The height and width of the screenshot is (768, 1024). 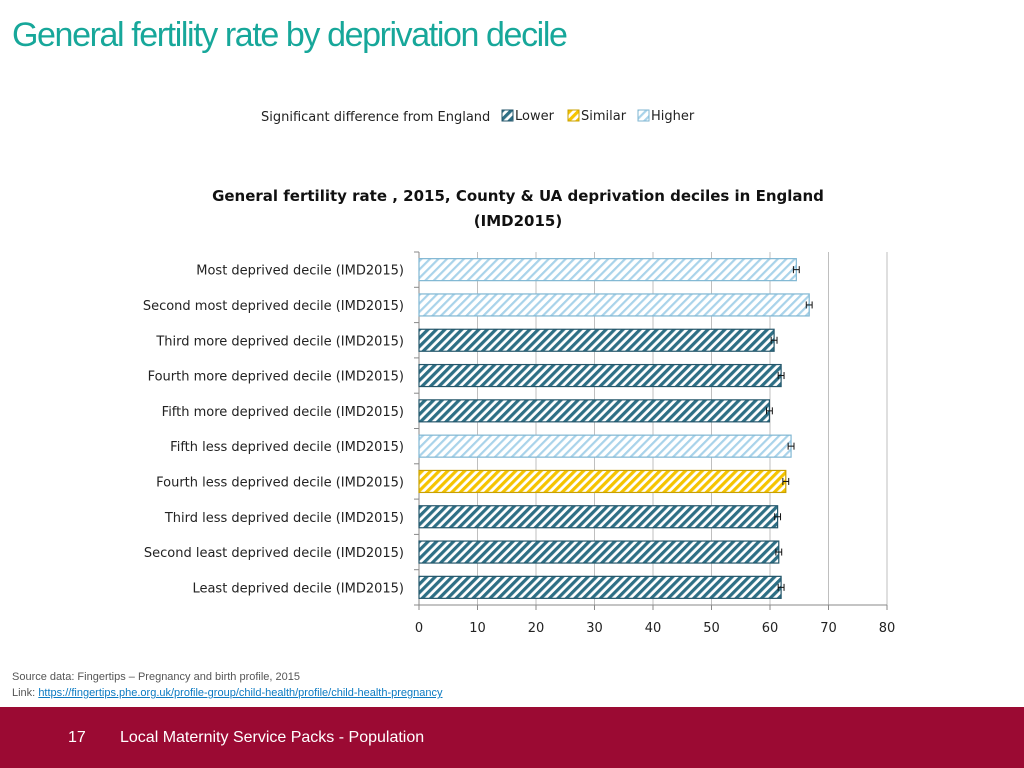 I want to click on x-tick-label: 0, so click(x=419, y=628).